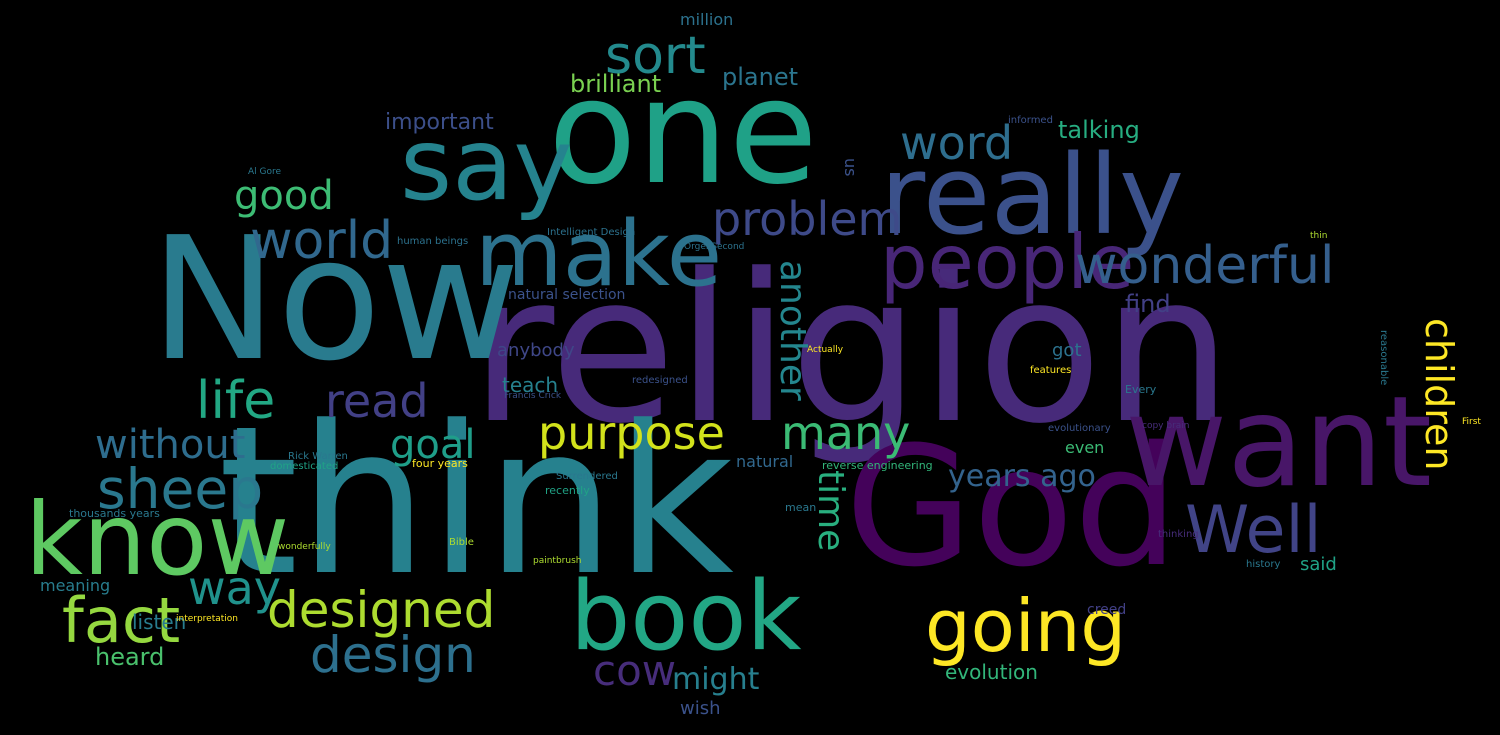 The image size is (1500, 735). Describe the element at coordinates (304, 547) in the screenshot. I see `word-wonderfully: wonderfully` at that location.